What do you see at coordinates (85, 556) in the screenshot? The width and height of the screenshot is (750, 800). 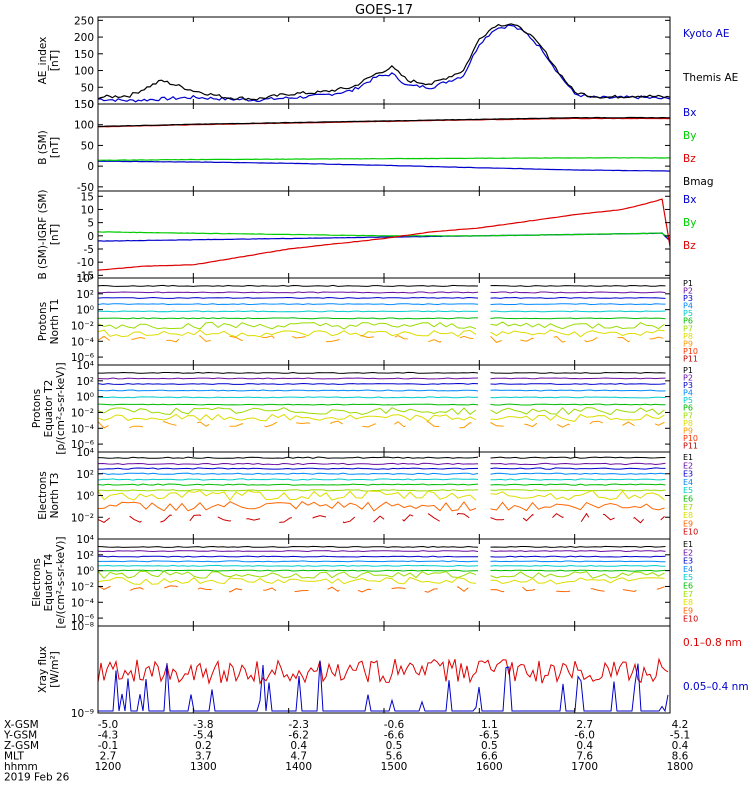 I see `y-tick-label: 10²` at bounding box center [85, 556].